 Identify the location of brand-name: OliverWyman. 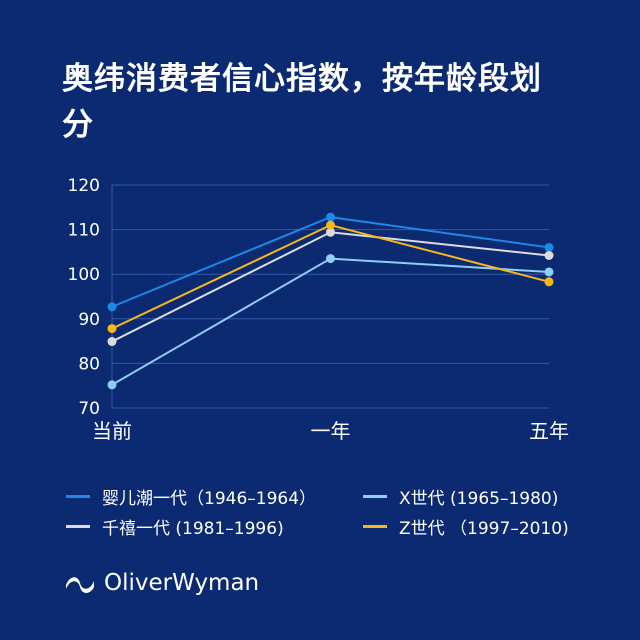
(182, 583).